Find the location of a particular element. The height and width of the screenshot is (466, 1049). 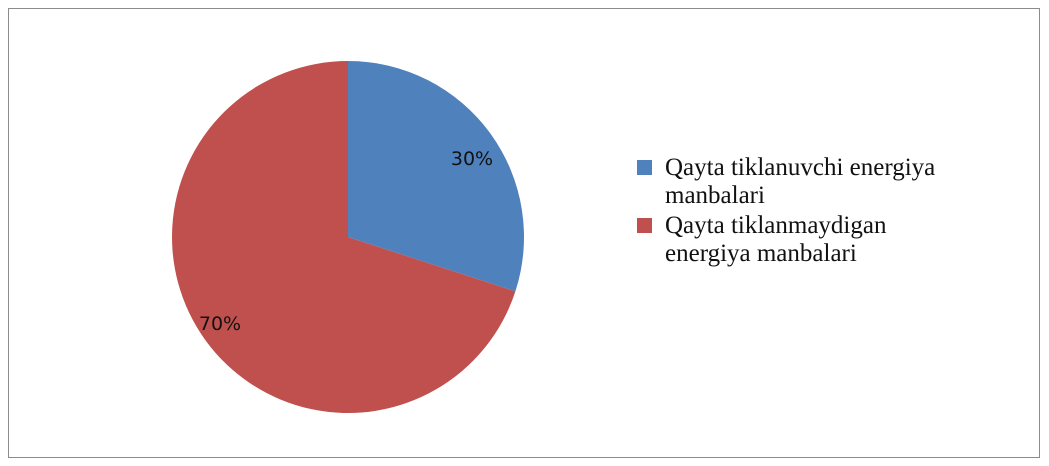

pie-slice-renewable is located at coordinates (436, 176).